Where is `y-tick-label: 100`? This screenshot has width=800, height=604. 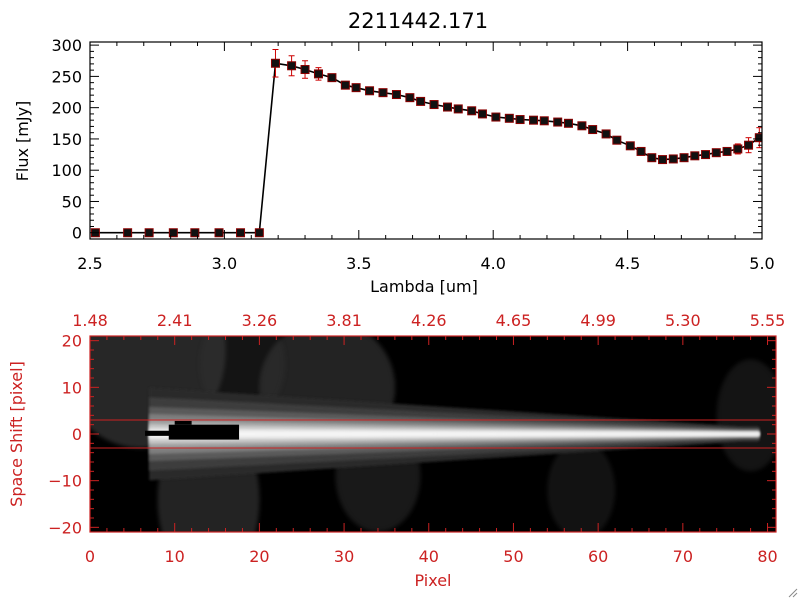 y-tick-label: 100 is located at coordinates (66, 170).